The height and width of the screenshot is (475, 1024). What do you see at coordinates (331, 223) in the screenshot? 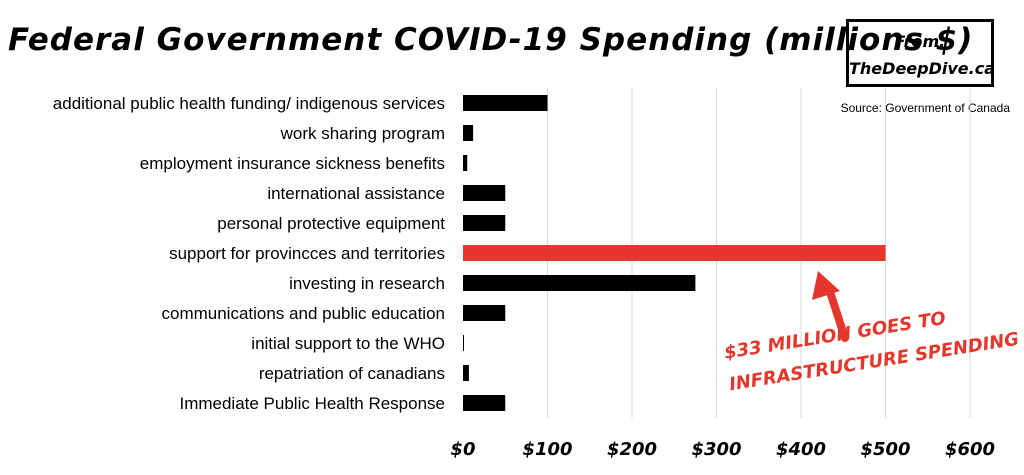
I see `category-label: personal protective equipment` at bounding box center [331, 223].